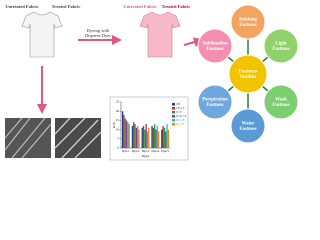 This screenshot has height=240, width=320. I want to click on hub-center, so click(248, 74).